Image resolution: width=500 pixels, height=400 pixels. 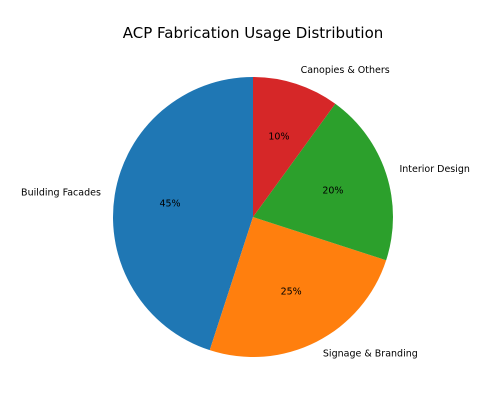 I want to click on pie-percent-label: 20%, so click(x=332, y=191).